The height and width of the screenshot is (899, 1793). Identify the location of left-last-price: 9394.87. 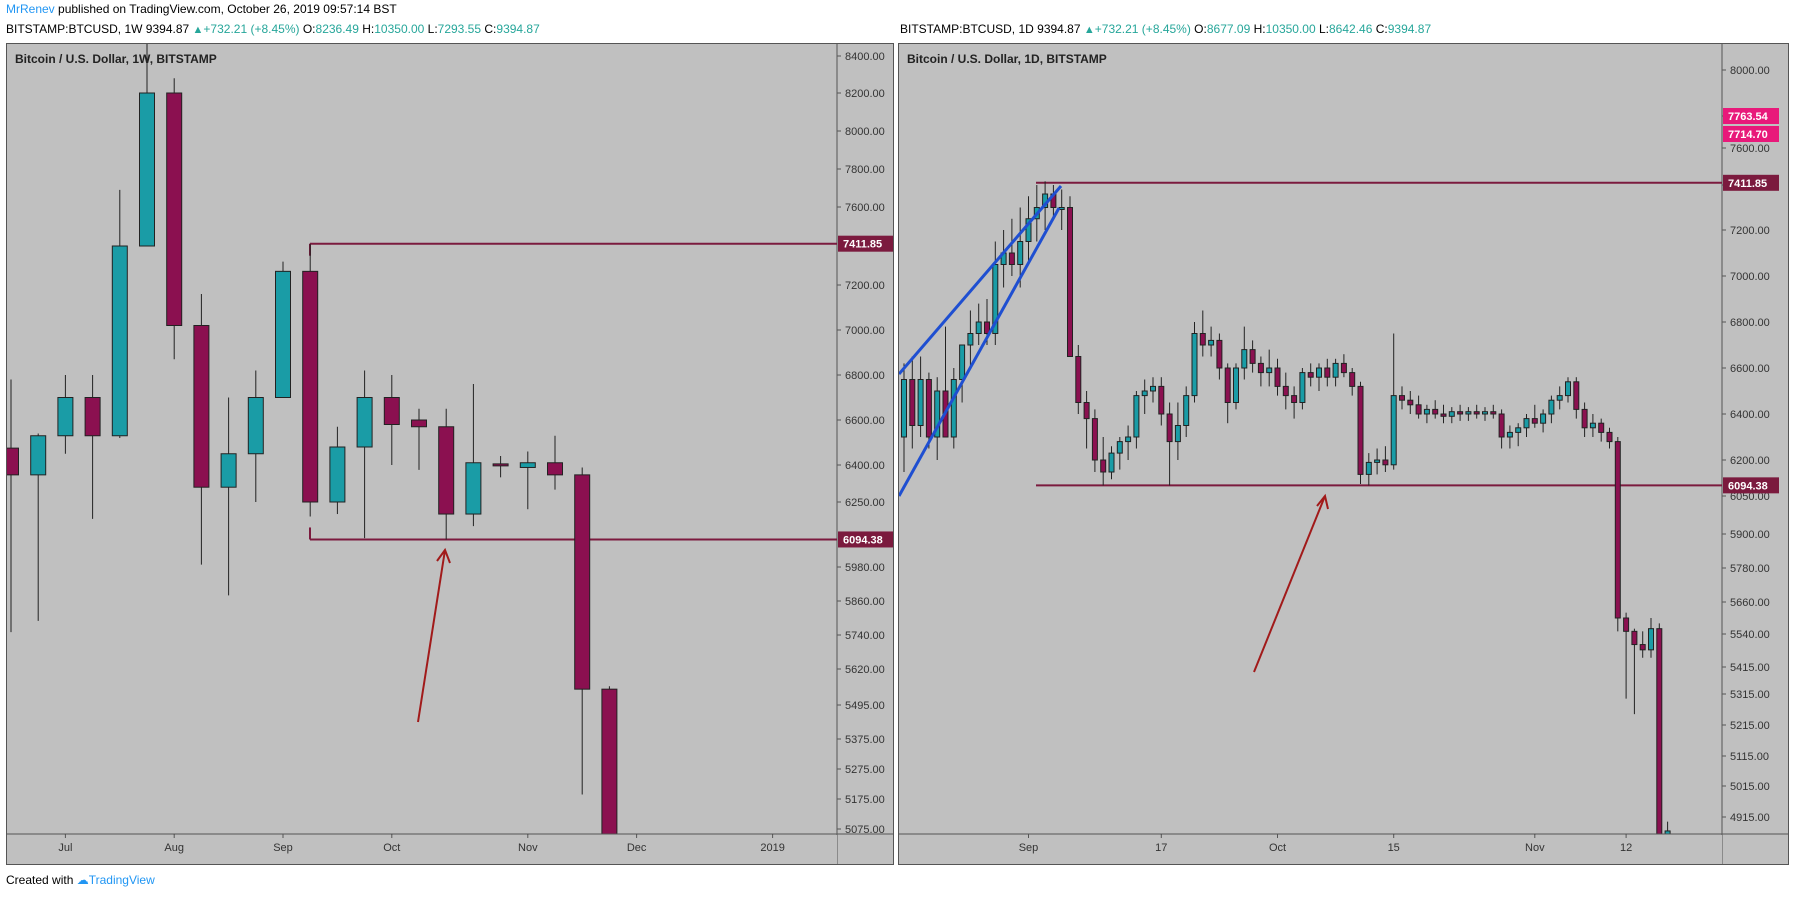
(167, 29).